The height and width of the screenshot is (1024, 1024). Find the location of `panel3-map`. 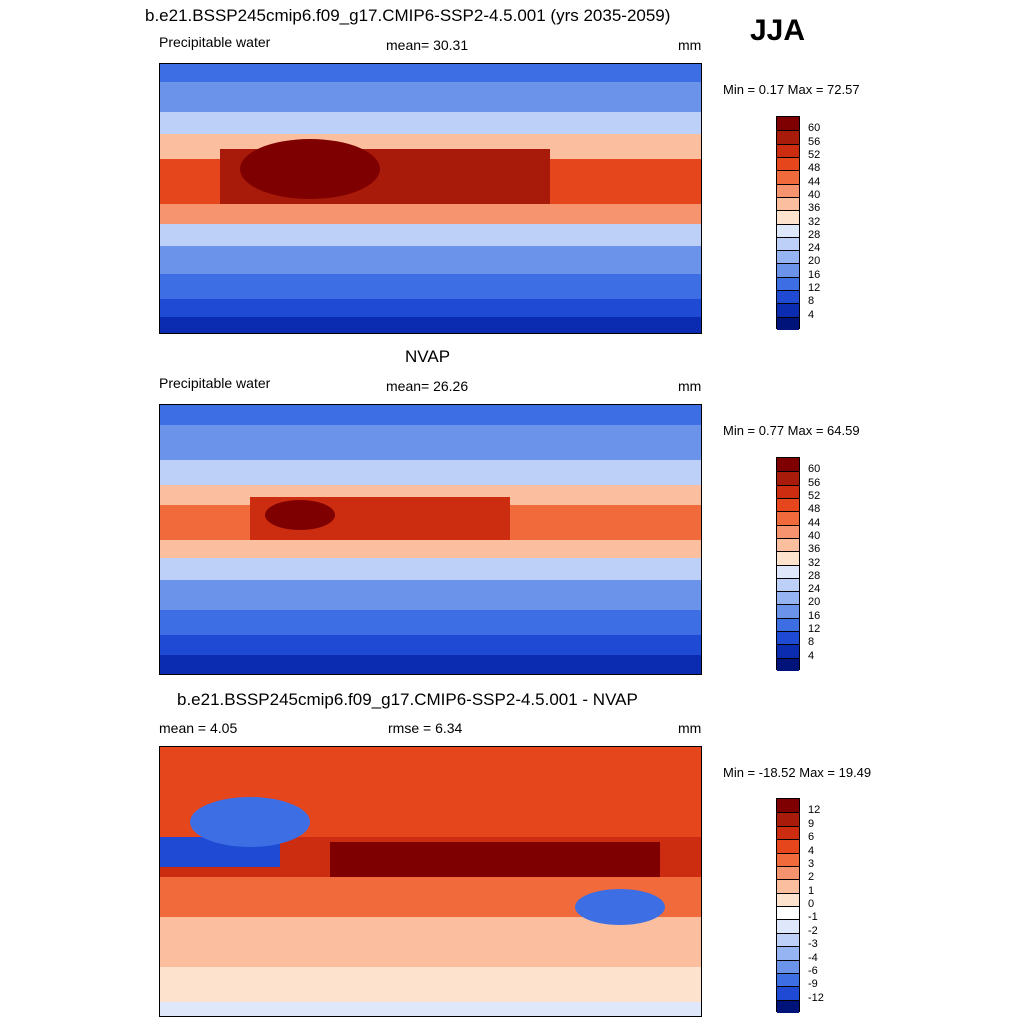

panel3-map is located at coordinates (430, 881).